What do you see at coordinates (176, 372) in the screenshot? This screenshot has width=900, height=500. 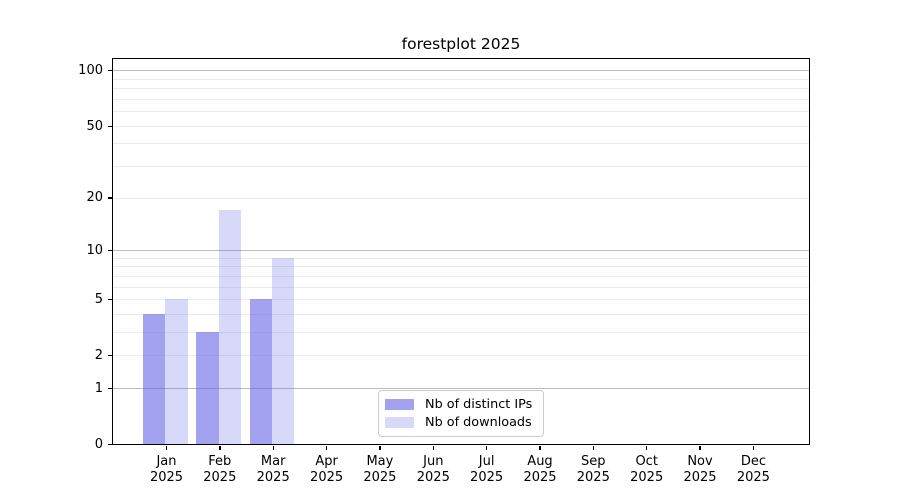 I see `bar-downloads-jan` at bounding box center [176, 372].